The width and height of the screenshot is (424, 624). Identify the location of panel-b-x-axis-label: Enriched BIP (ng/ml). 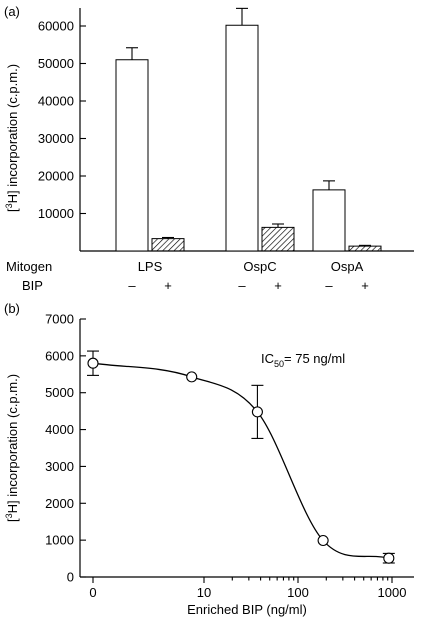
(247, 609).